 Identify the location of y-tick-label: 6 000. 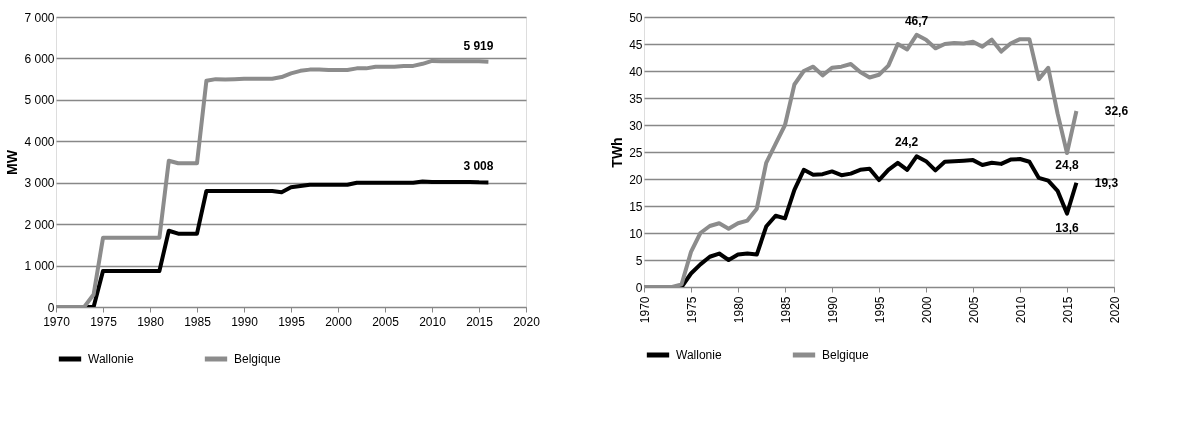
(39, 58).